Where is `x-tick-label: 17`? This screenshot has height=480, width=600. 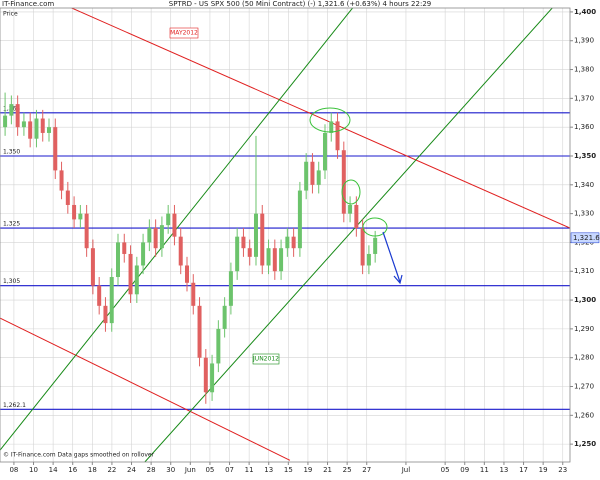 x-tick-label: 17 is located at coordinates (523, 470).